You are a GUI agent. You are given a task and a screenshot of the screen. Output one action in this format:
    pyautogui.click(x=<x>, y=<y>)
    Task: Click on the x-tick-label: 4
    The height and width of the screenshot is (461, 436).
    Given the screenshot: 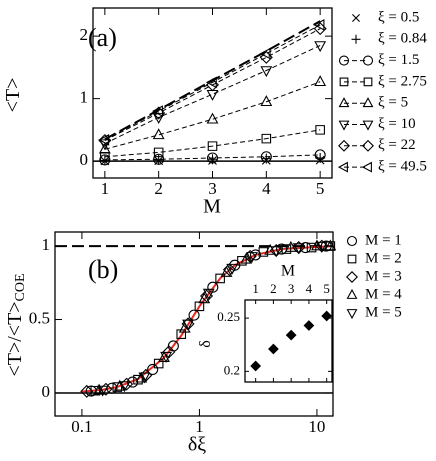 What is the action you would take?
    pyautogui.click(x=309, y=288)
    